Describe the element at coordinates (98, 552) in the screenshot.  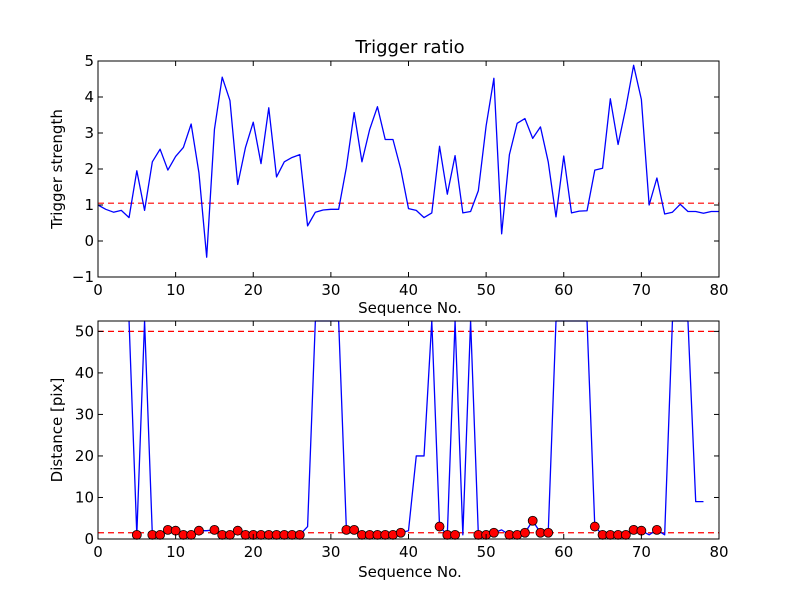
I see `bottom-x-tick-label: 0` at that location.